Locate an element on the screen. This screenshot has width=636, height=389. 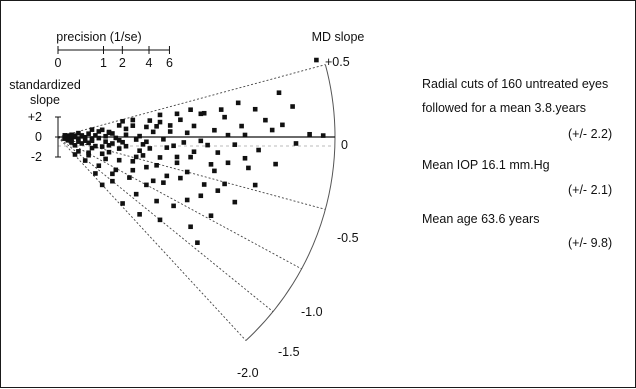
note-age: Mean age 63.6 years is located at coordinates (481, 219).